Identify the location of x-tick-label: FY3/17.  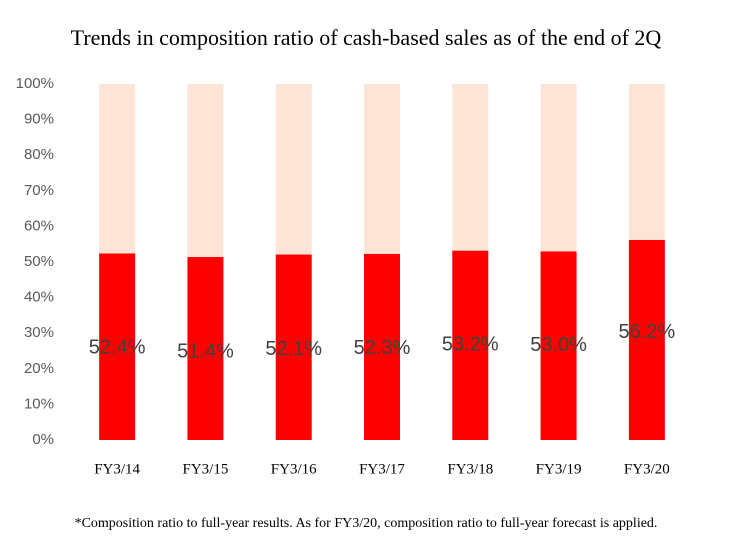
(382, 469).